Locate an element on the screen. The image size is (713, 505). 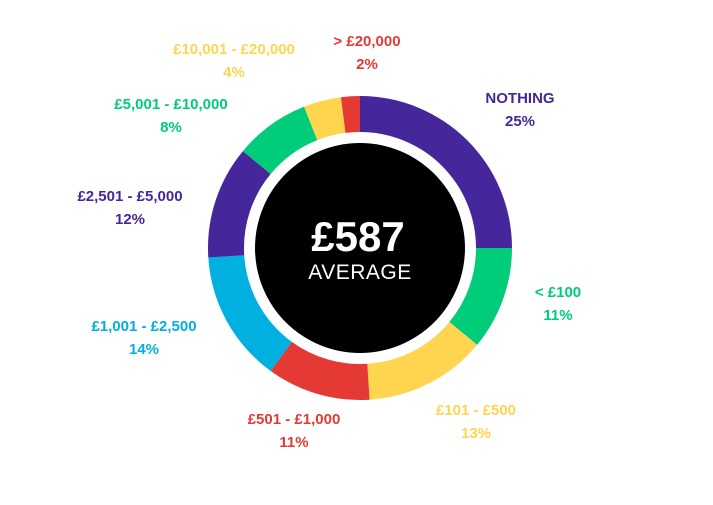
slice-percent-2: 11% is located at coordinates (557, 315).